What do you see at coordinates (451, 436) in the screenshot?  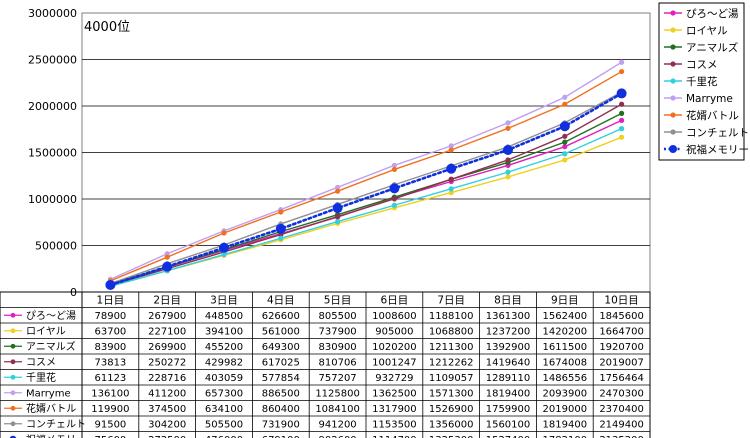 I see `table-cell: 1325300` at bounding box center [451, 436].